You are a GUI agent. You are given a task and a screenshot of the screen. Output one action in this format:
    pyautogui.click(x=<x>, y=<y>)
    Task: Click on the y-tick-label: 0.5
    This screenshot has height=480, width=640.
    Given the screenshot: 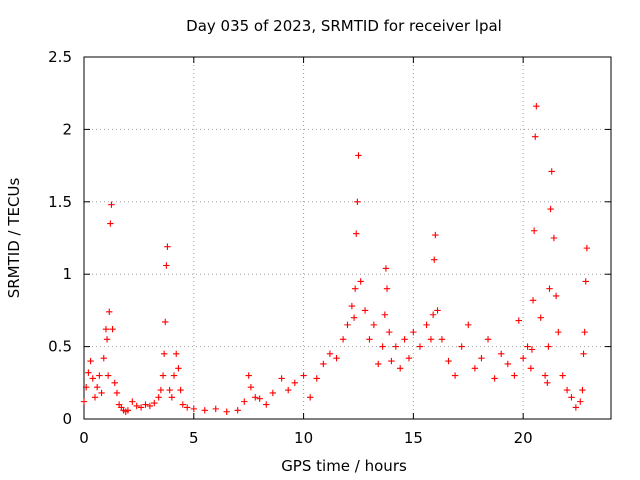 What is the action you would take?
    pyautogui.click(x=60, y=347)
    